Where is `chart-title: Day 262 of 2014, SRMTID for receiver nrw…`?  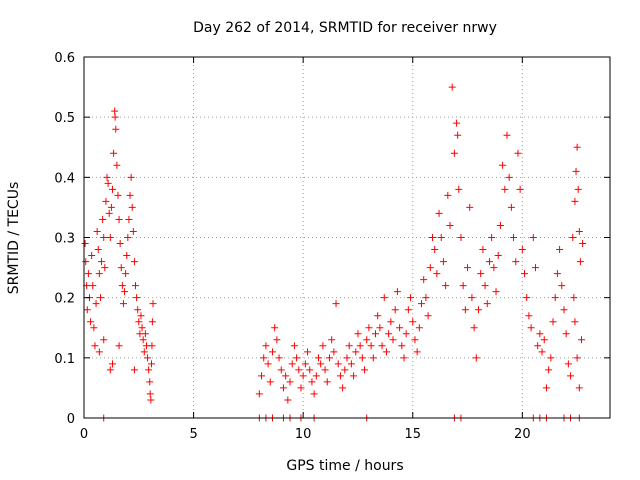
chart-title: Day 262 of 2014, SRMTID for receiver nrw… is located at coordinates (345, 28).